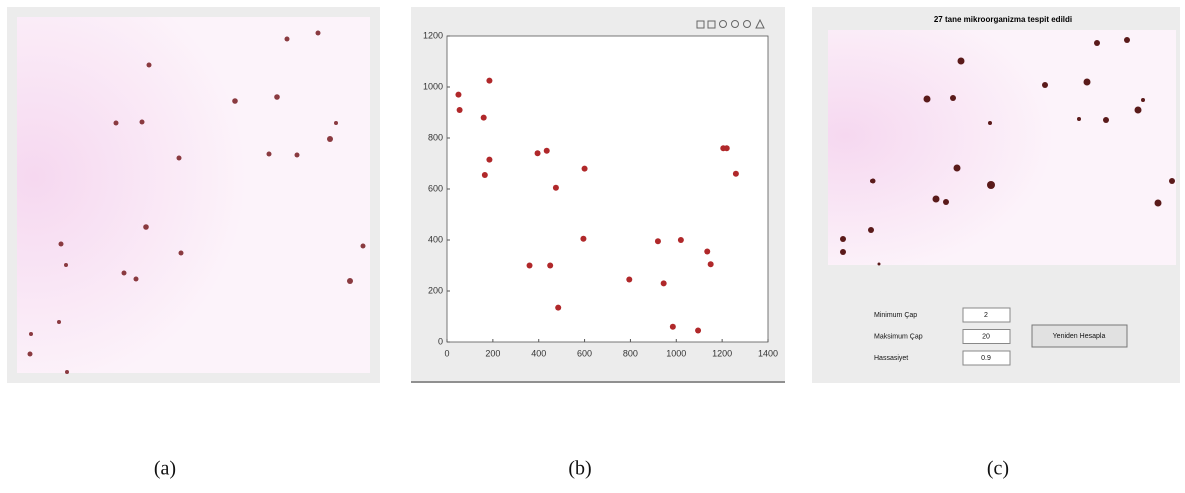  I want to click on x-tick-label: 1400, so click(768, 353).